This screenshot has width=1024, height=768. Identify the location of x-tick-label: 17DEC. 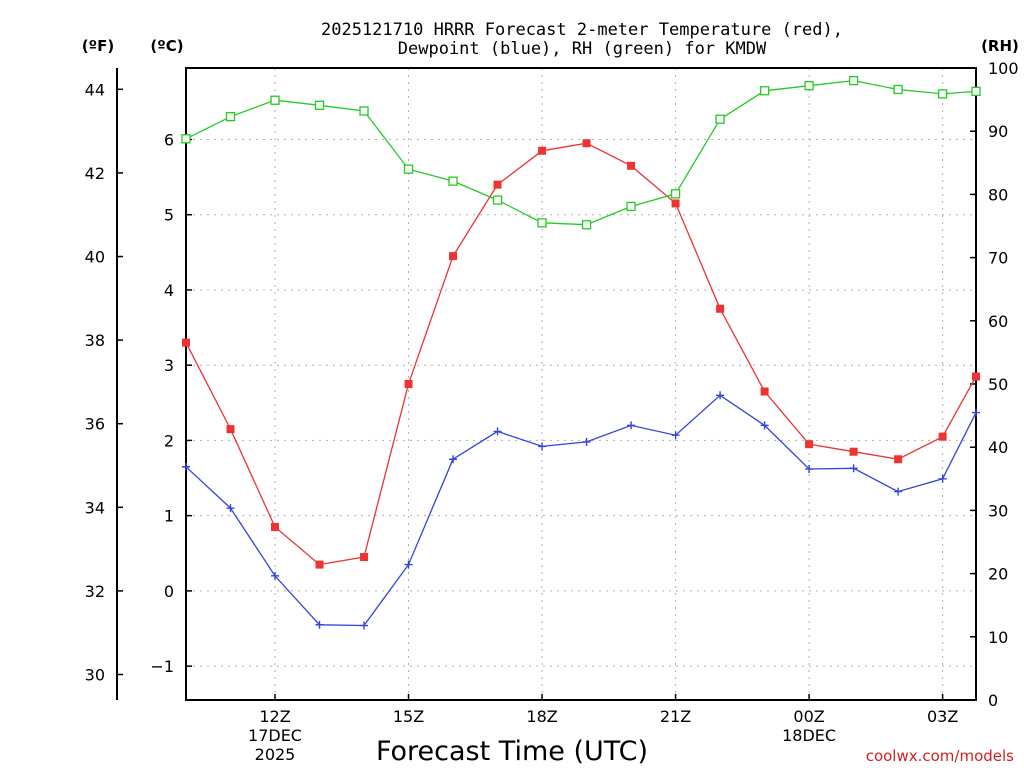
(275, 735).